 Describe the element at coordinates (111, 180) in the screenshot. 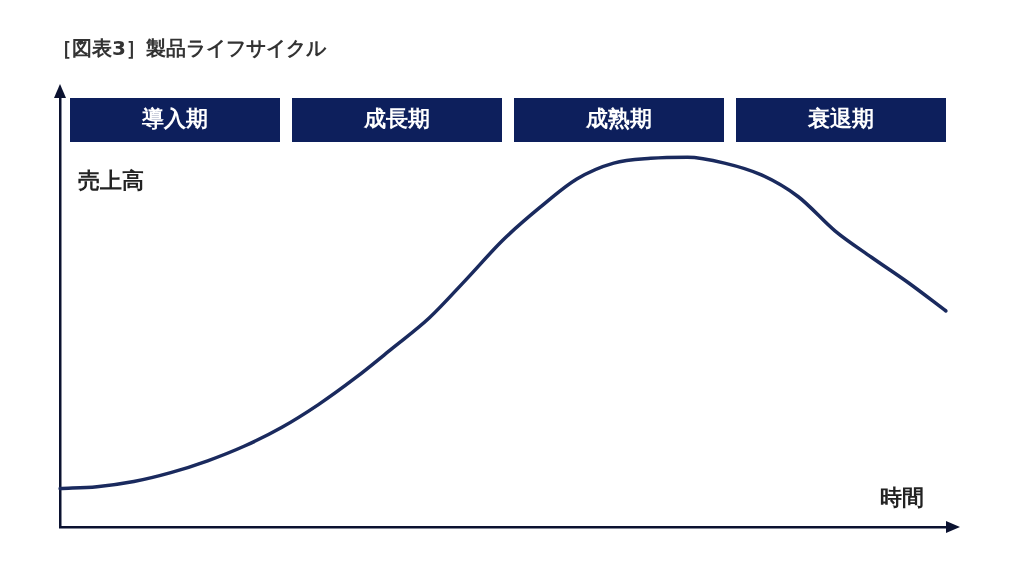

I see `y-axis-title: 売上高` at that location.